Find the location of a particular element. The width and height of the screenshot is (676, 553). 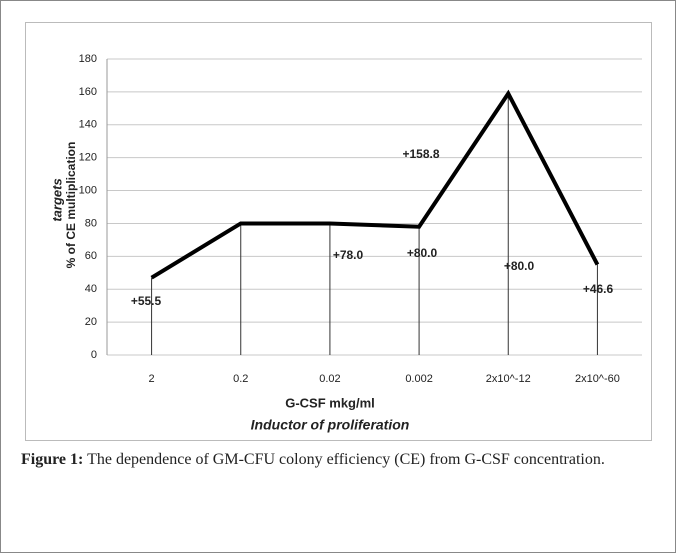

x-tick-label: 0.002 is located at coordinates (419, 379).